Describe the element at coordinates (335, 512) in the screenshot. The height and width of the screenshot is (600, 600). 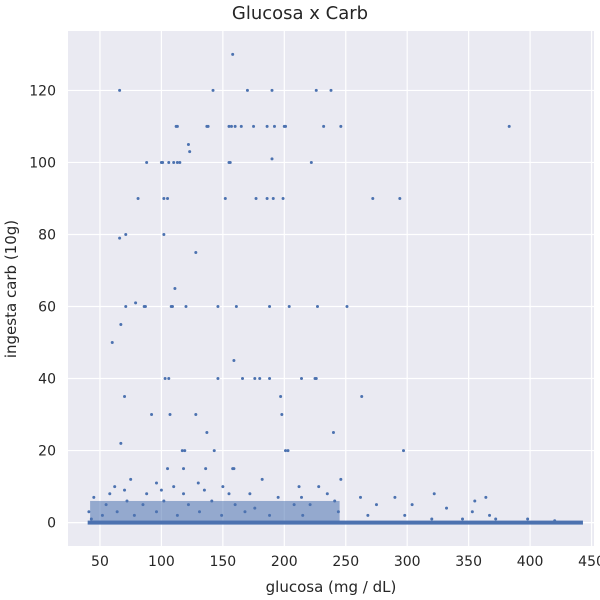
I see `dense-band` at that location.